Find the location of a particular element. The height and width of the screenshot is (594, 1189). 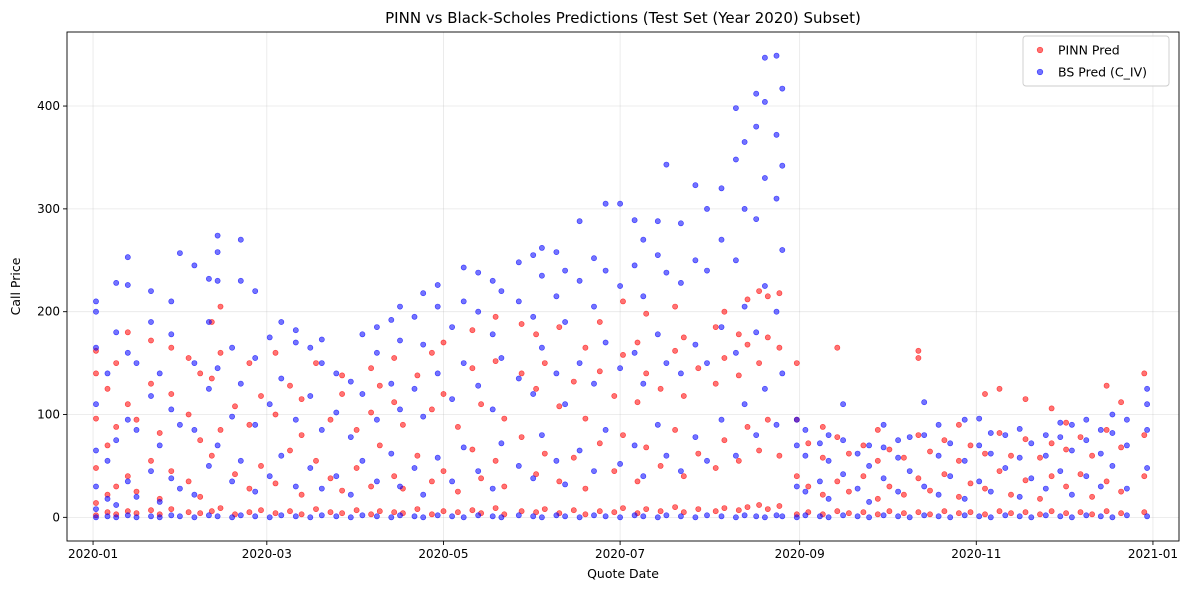

legend-marker is located at coordinates (1040, 72).